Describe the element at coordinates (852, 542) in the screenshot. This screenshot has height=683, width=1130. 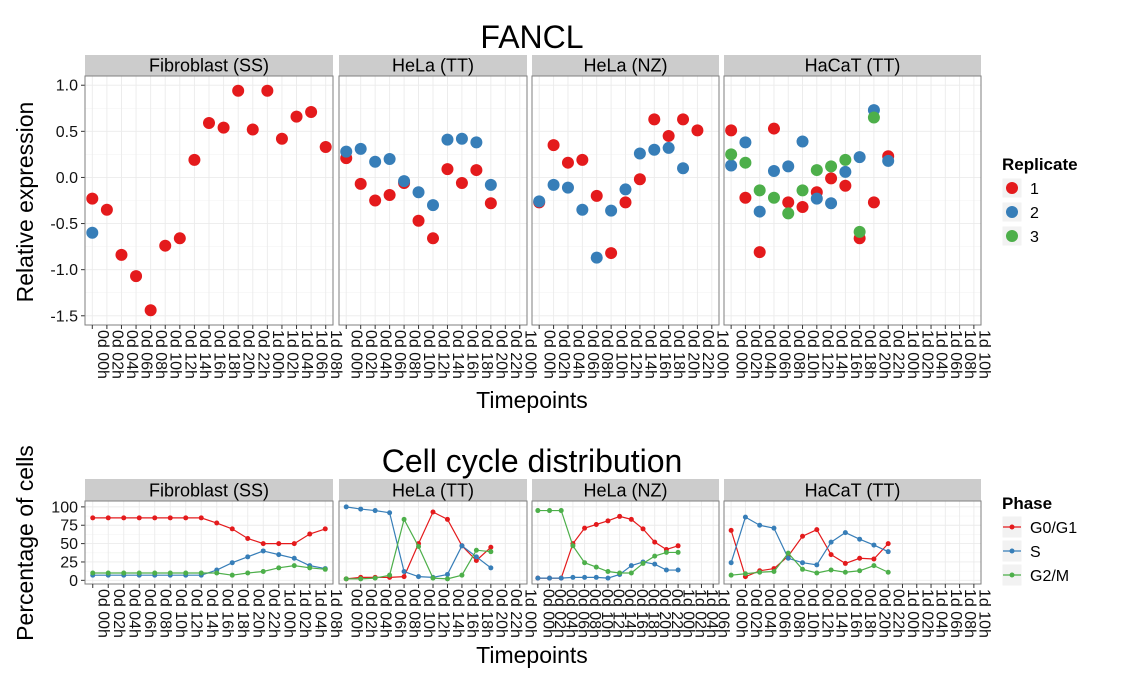
I see `panel-border` at that location.